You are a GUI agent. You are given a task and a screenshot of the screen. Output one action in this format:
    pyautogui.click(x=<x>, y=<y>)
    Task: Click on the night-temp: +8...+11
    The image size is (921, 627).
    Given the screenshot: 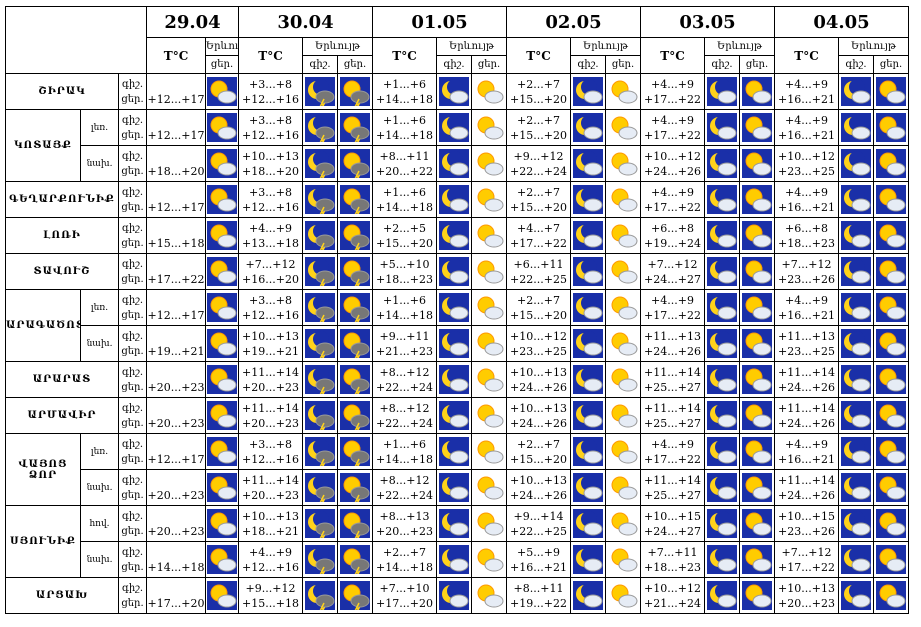 What is the action you would take?
    pyautogui.click(x=404, y=156)
    